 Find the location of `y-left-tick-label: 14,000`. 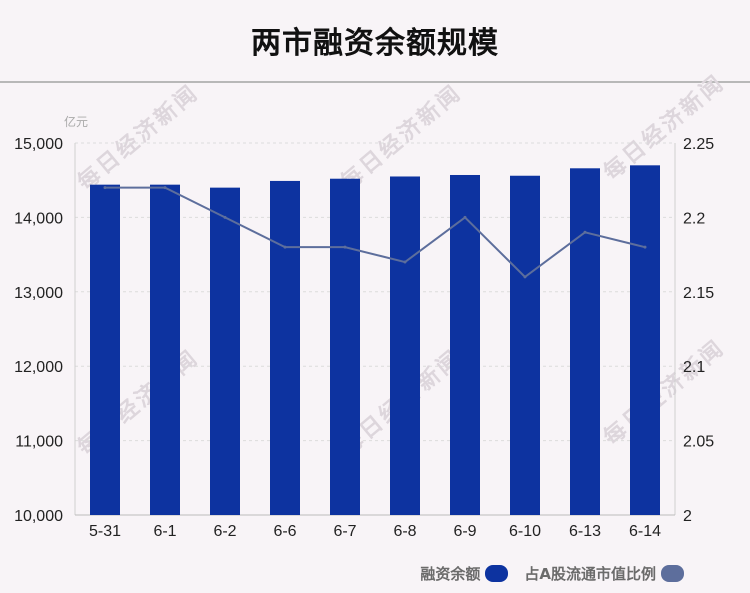

y-left-tick-label: 14,000 is located at coordinates (38, 218).